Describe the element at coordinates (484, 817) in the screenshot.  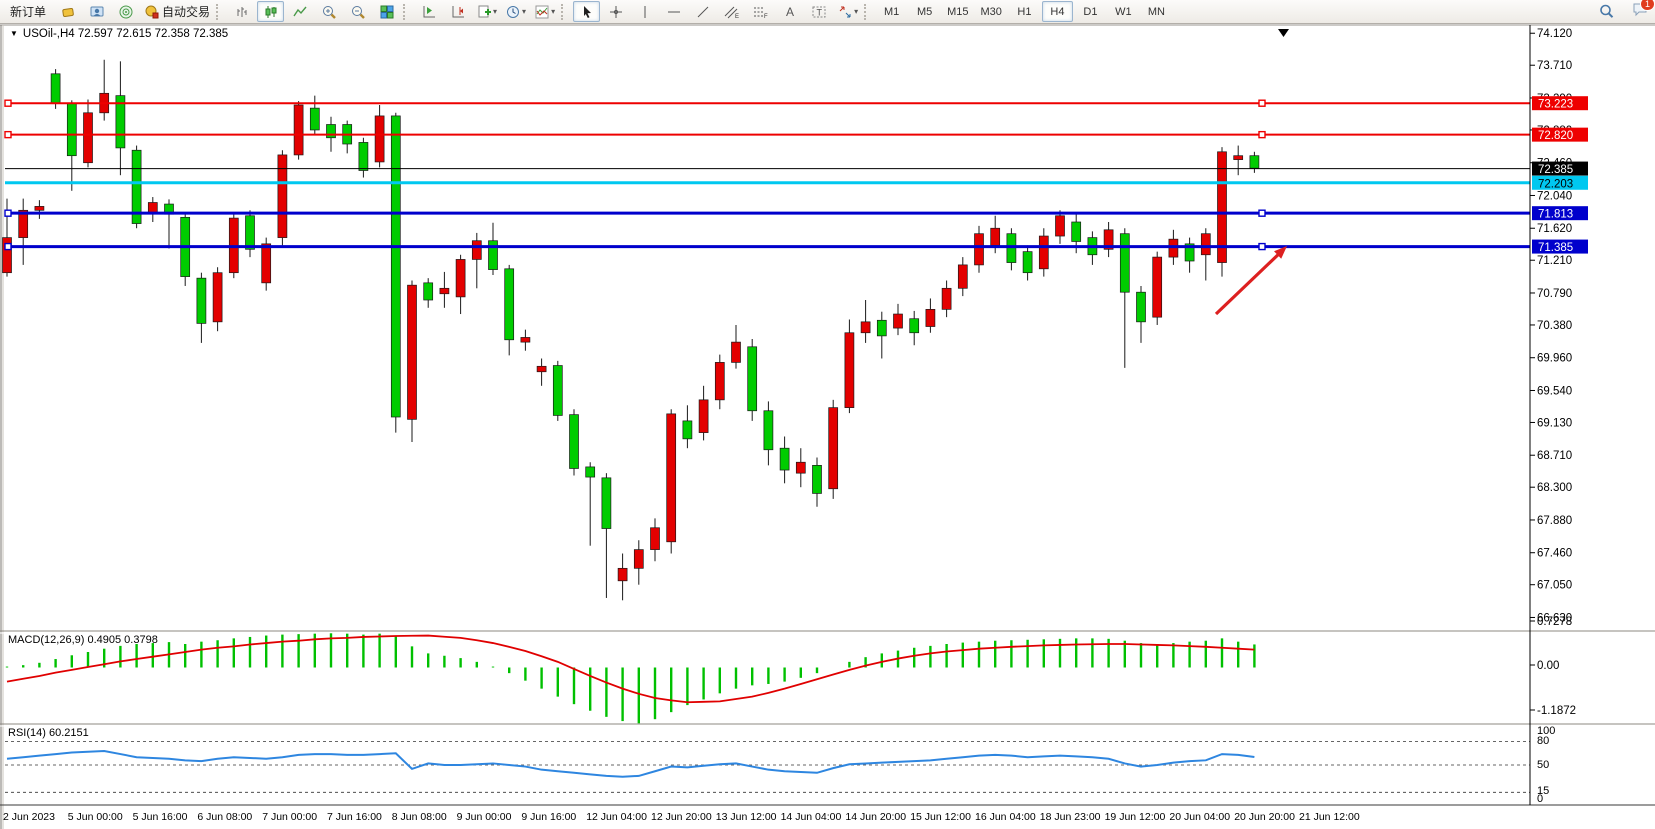
I see `svg-text: 9 Jun 00:00` at that location.